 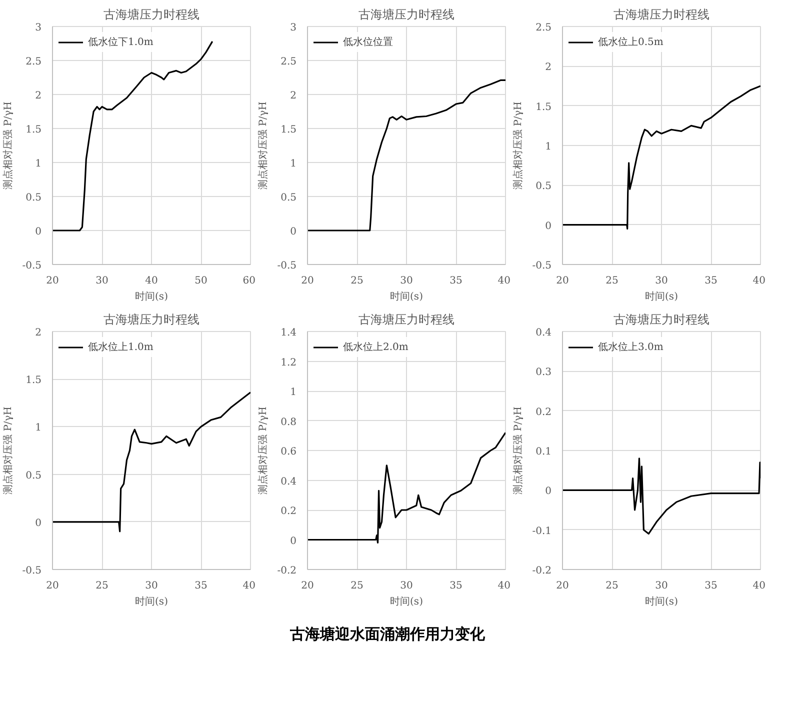 What do you see at coordinates (631, 347) in the screenshot?
I see `legend-label: 低水位上3.0m` at bounding box center [631, 347].